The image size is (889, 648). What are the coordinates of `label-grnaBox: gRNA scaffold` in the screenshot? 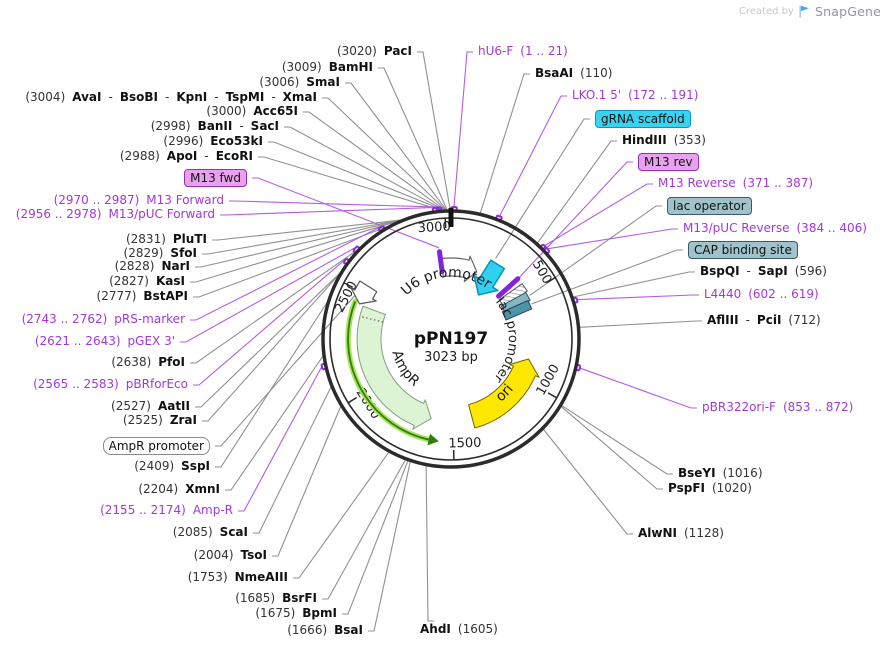 It's located at (643, 119).